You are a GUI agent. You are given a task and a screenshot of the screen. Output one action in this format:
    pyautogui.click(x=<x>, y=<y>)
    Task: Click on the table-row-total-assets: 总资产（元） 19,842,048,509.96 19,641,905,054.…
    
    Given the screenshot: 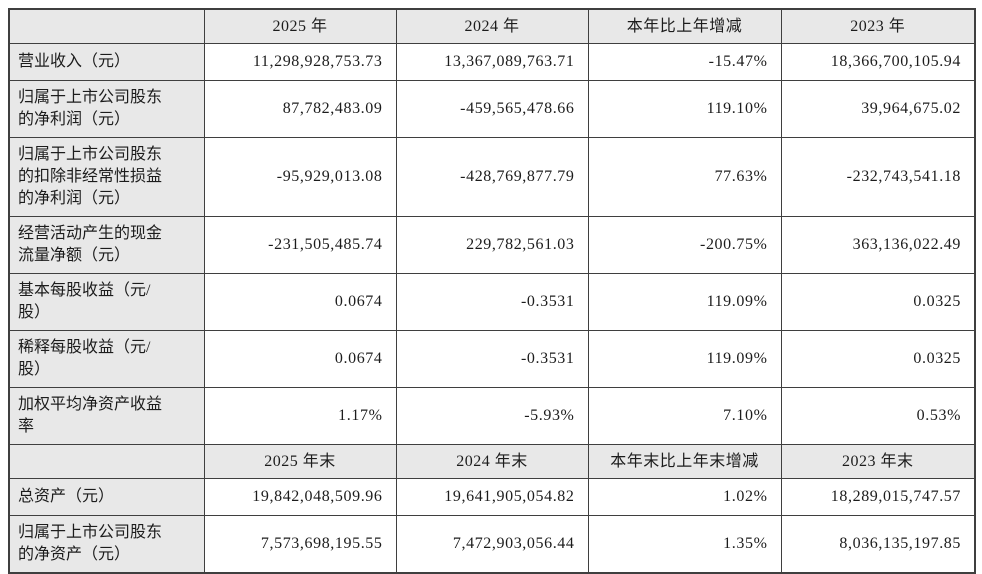 What is the action you would take?
    pyautogui.click(x=492, y=497)
    